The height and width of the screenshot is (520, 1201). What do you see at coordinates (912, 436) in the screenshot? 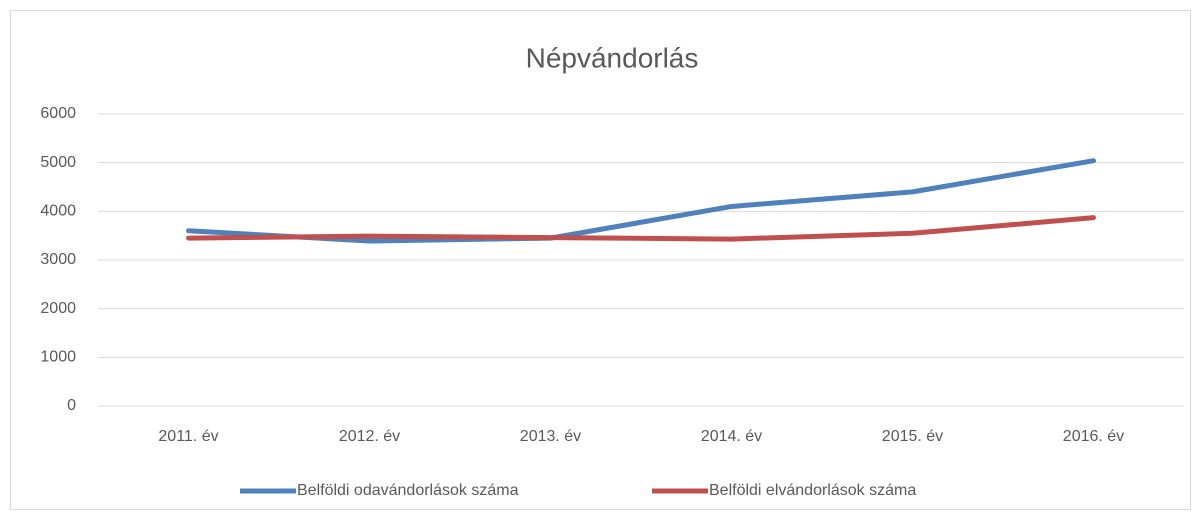
I see `x-tick-label: 2015. év` at bounding box center [912, 436].